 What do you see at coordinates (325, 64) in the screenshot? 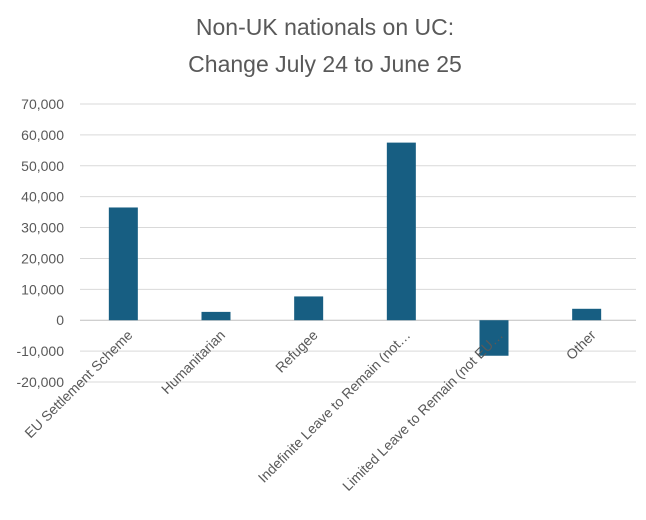
I see `chart-title-line-2: Change July 24 to June 25` at bounding box center [325, 64].